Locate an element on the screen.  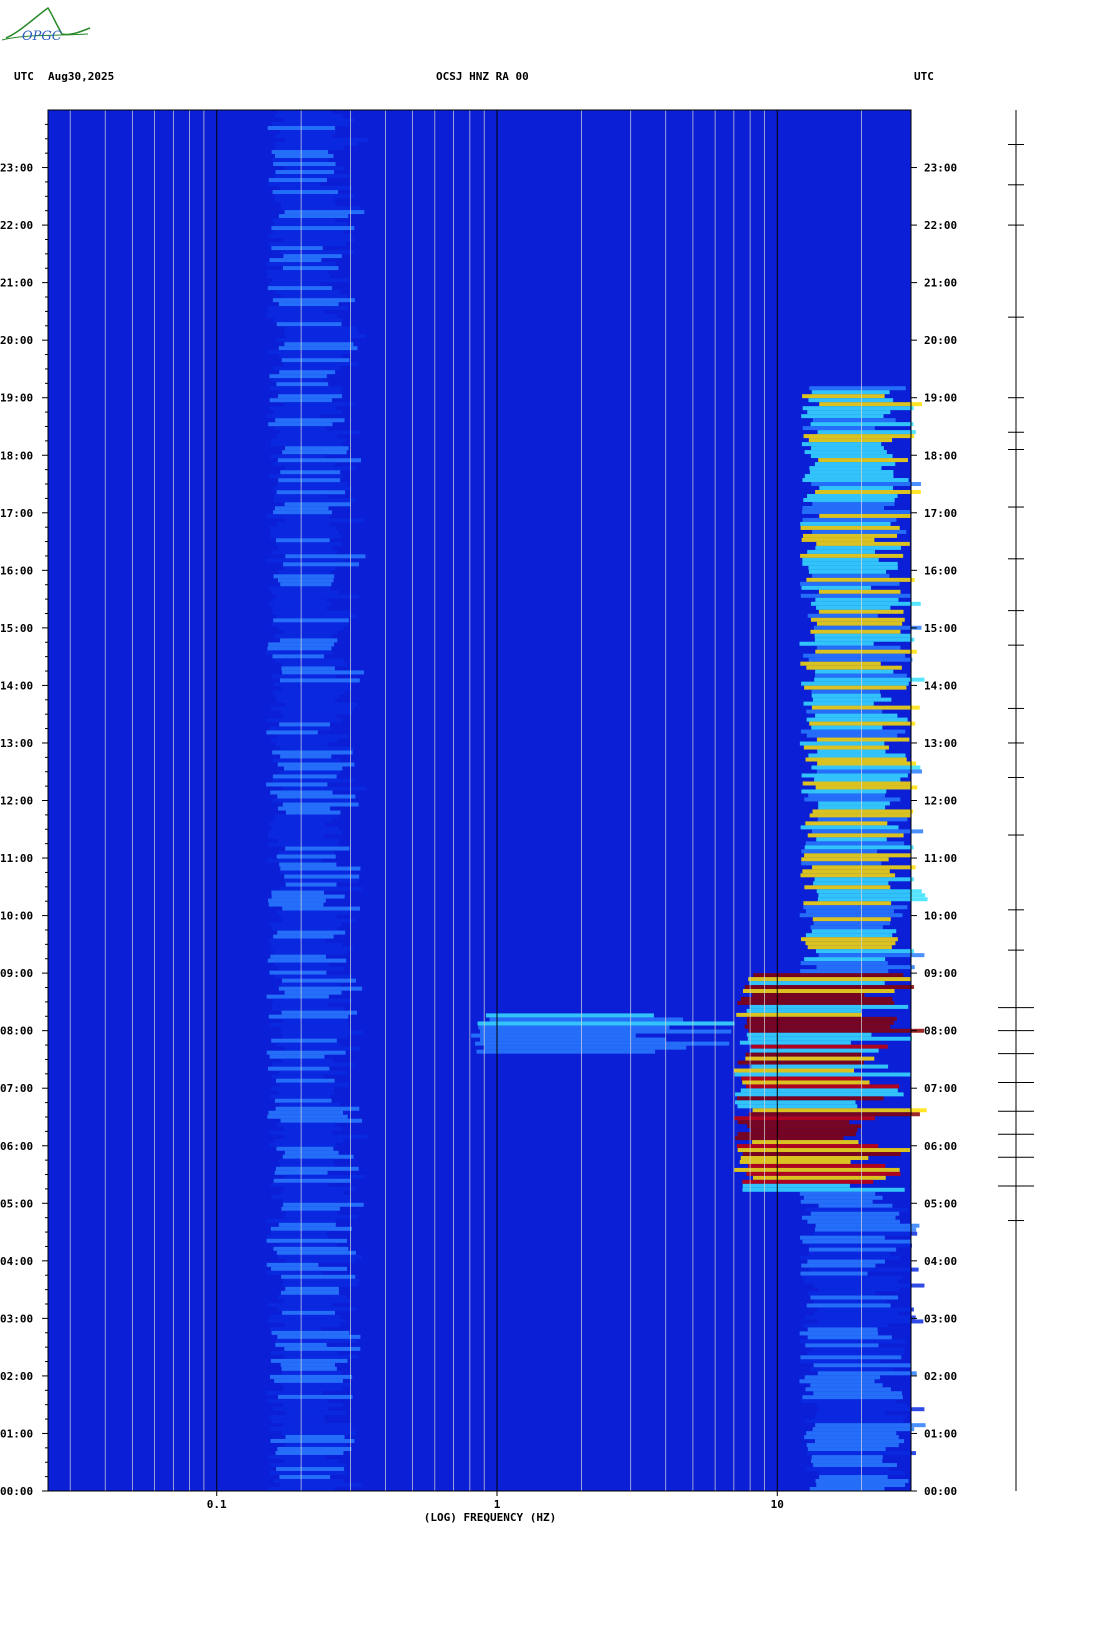
time-tick-label-right: 12:00 is located at coordinates (940, 801).